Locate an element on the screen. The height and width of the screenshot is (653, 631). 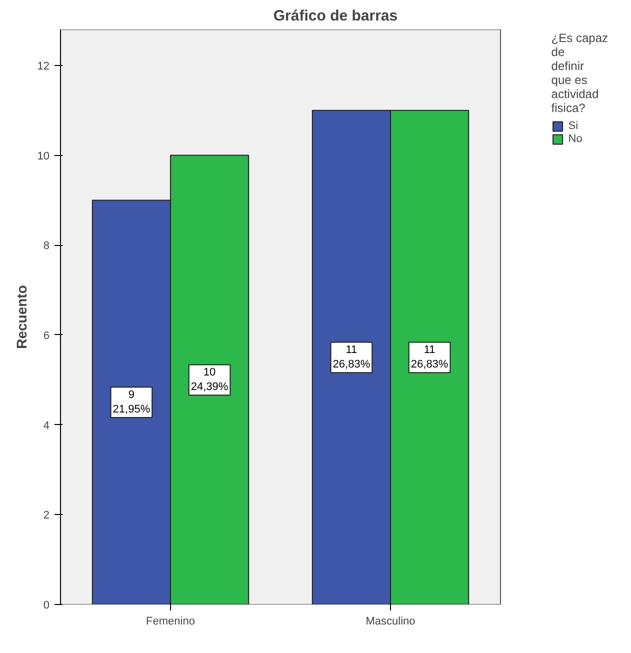
data-label: 9 21,95% is located at coordinates (131, 402).